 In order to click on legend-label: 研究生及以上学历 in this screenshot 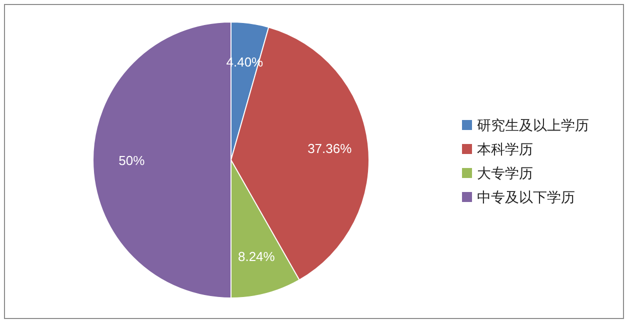, I will do `click(533, 125)`.